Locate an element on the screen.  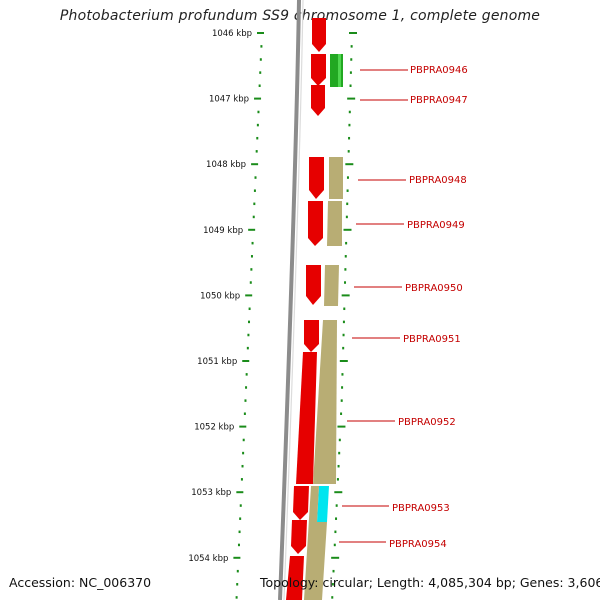
scale-label: 1051 kbp is located at coordinates (217, 362).